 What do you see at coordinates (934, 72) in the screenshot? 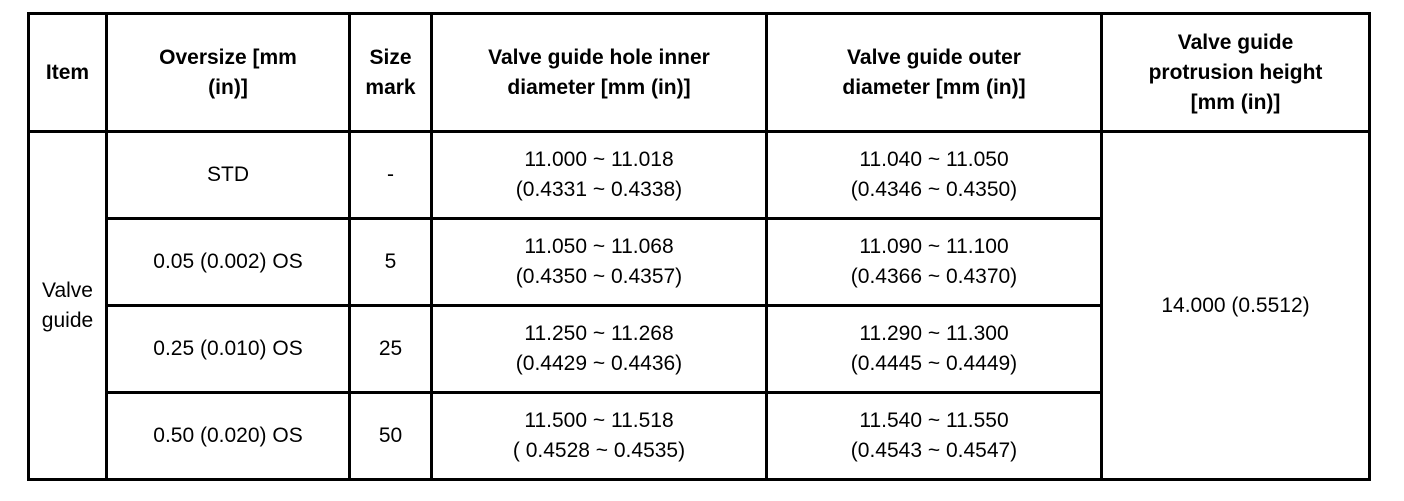
I see `header-outer-diameter: Valve guide outer diameter [mm (in)]` at bounding box center [934, 72].